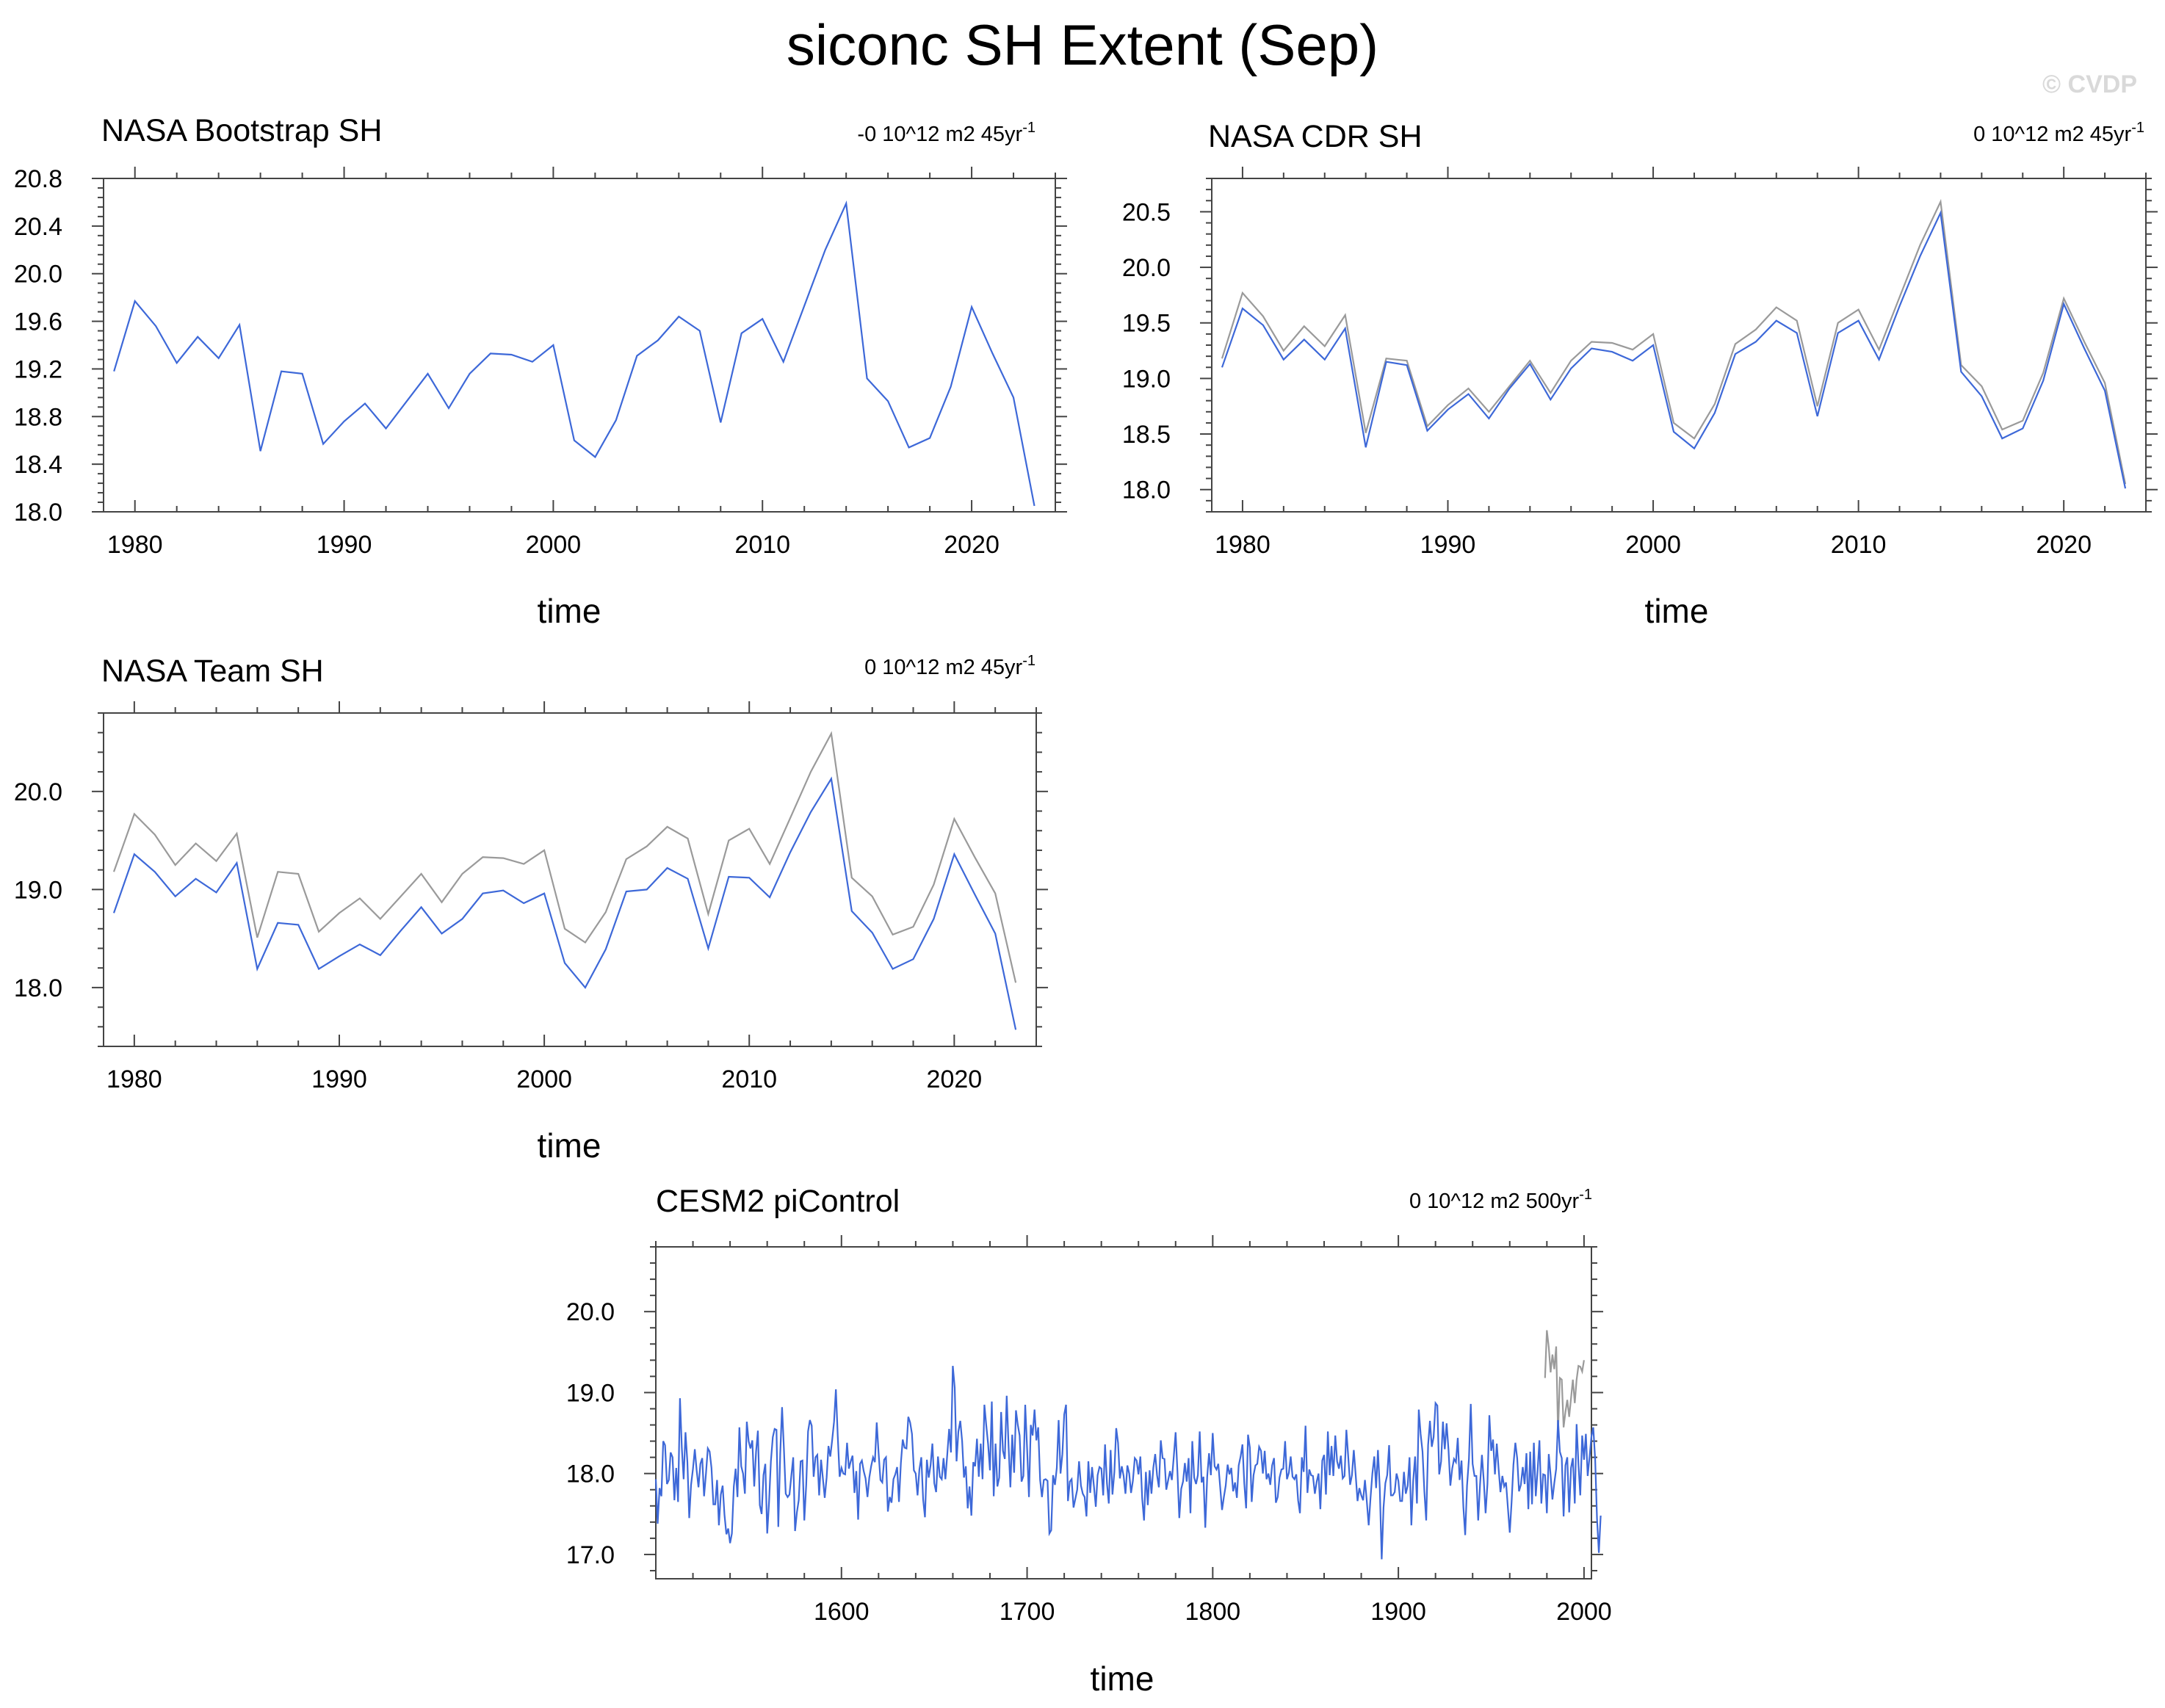 The image size is (2165, 1708). Describe the element at coordinates (38, 369) in the screenshot. I see `y-tick-label: 19.2` at that location.